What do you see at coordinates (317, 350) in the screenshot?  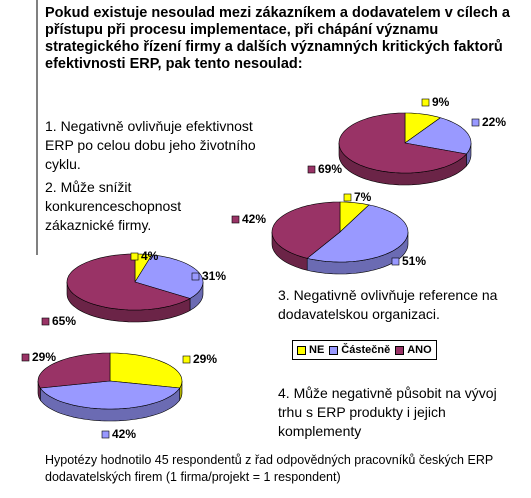 I see `legend-label: NE` at bounding box center [317, 350].